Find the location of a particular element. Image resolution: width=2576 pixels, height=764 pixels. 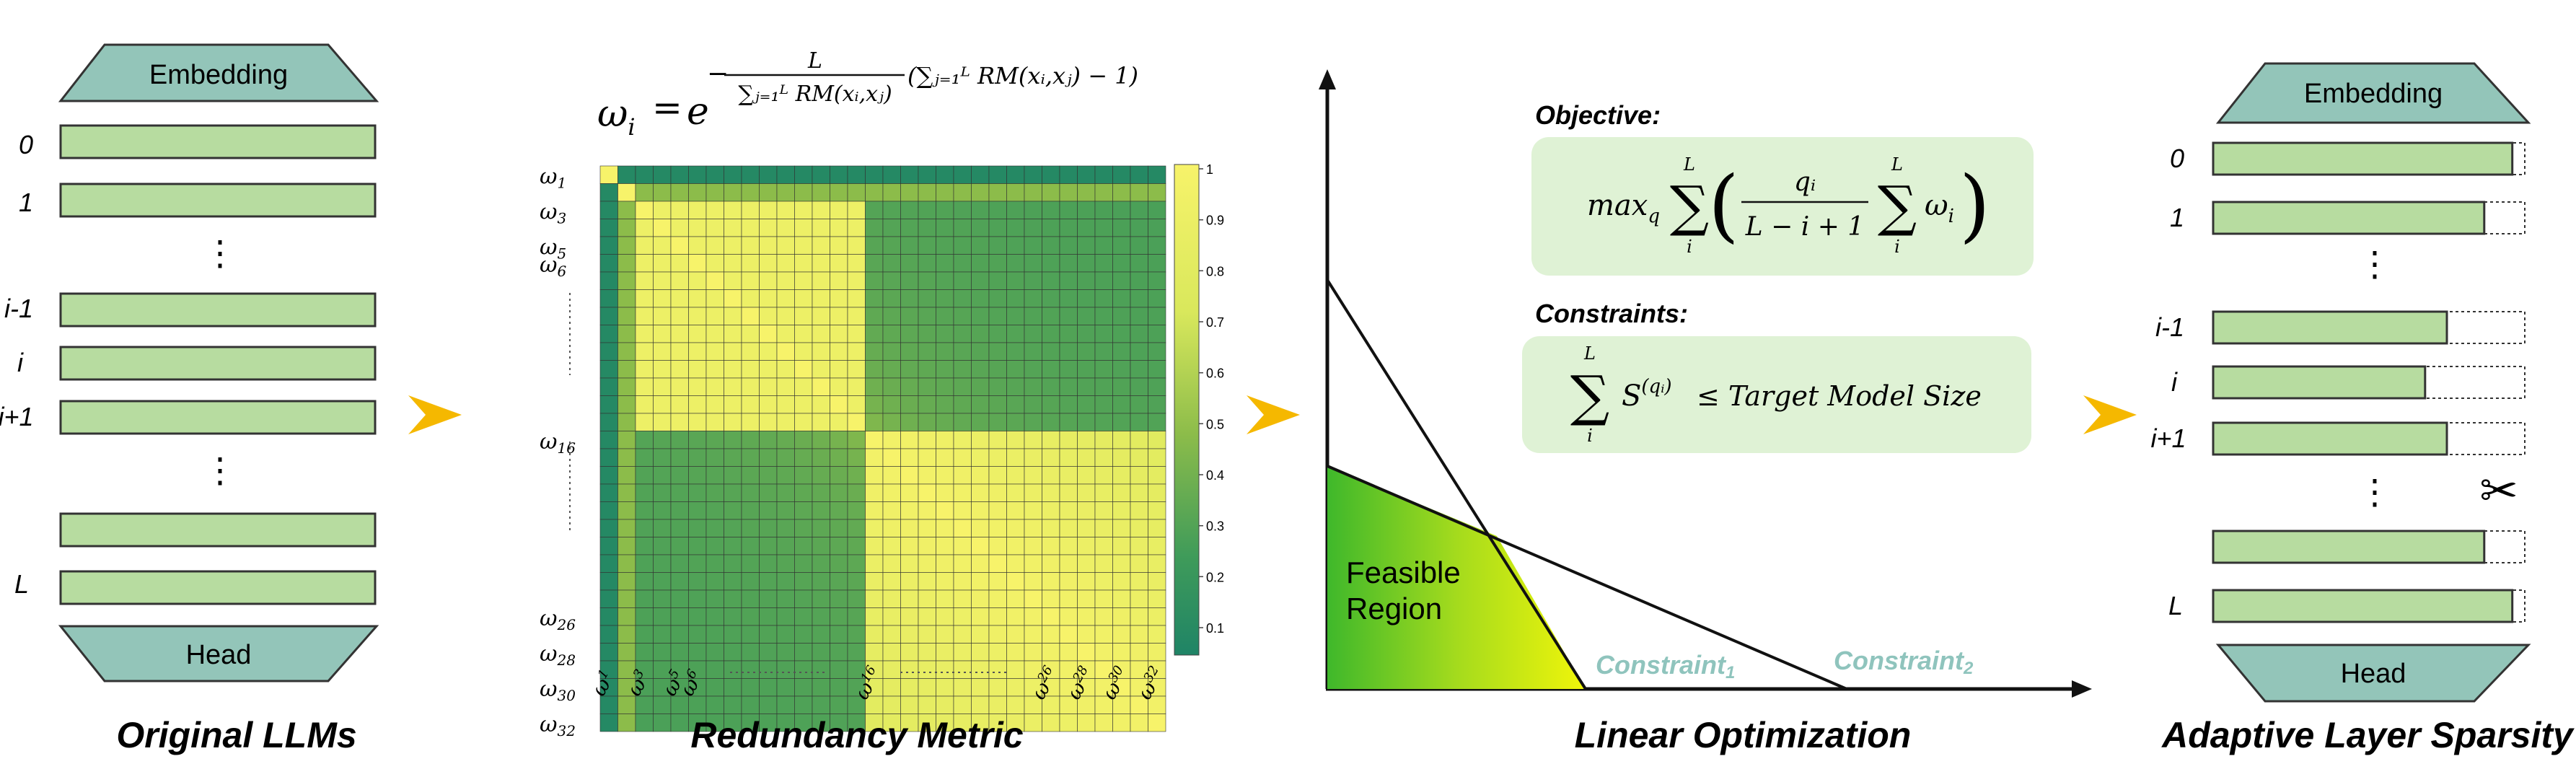

objective-sum2-bottom: i is located at coordinates (1897, 247).